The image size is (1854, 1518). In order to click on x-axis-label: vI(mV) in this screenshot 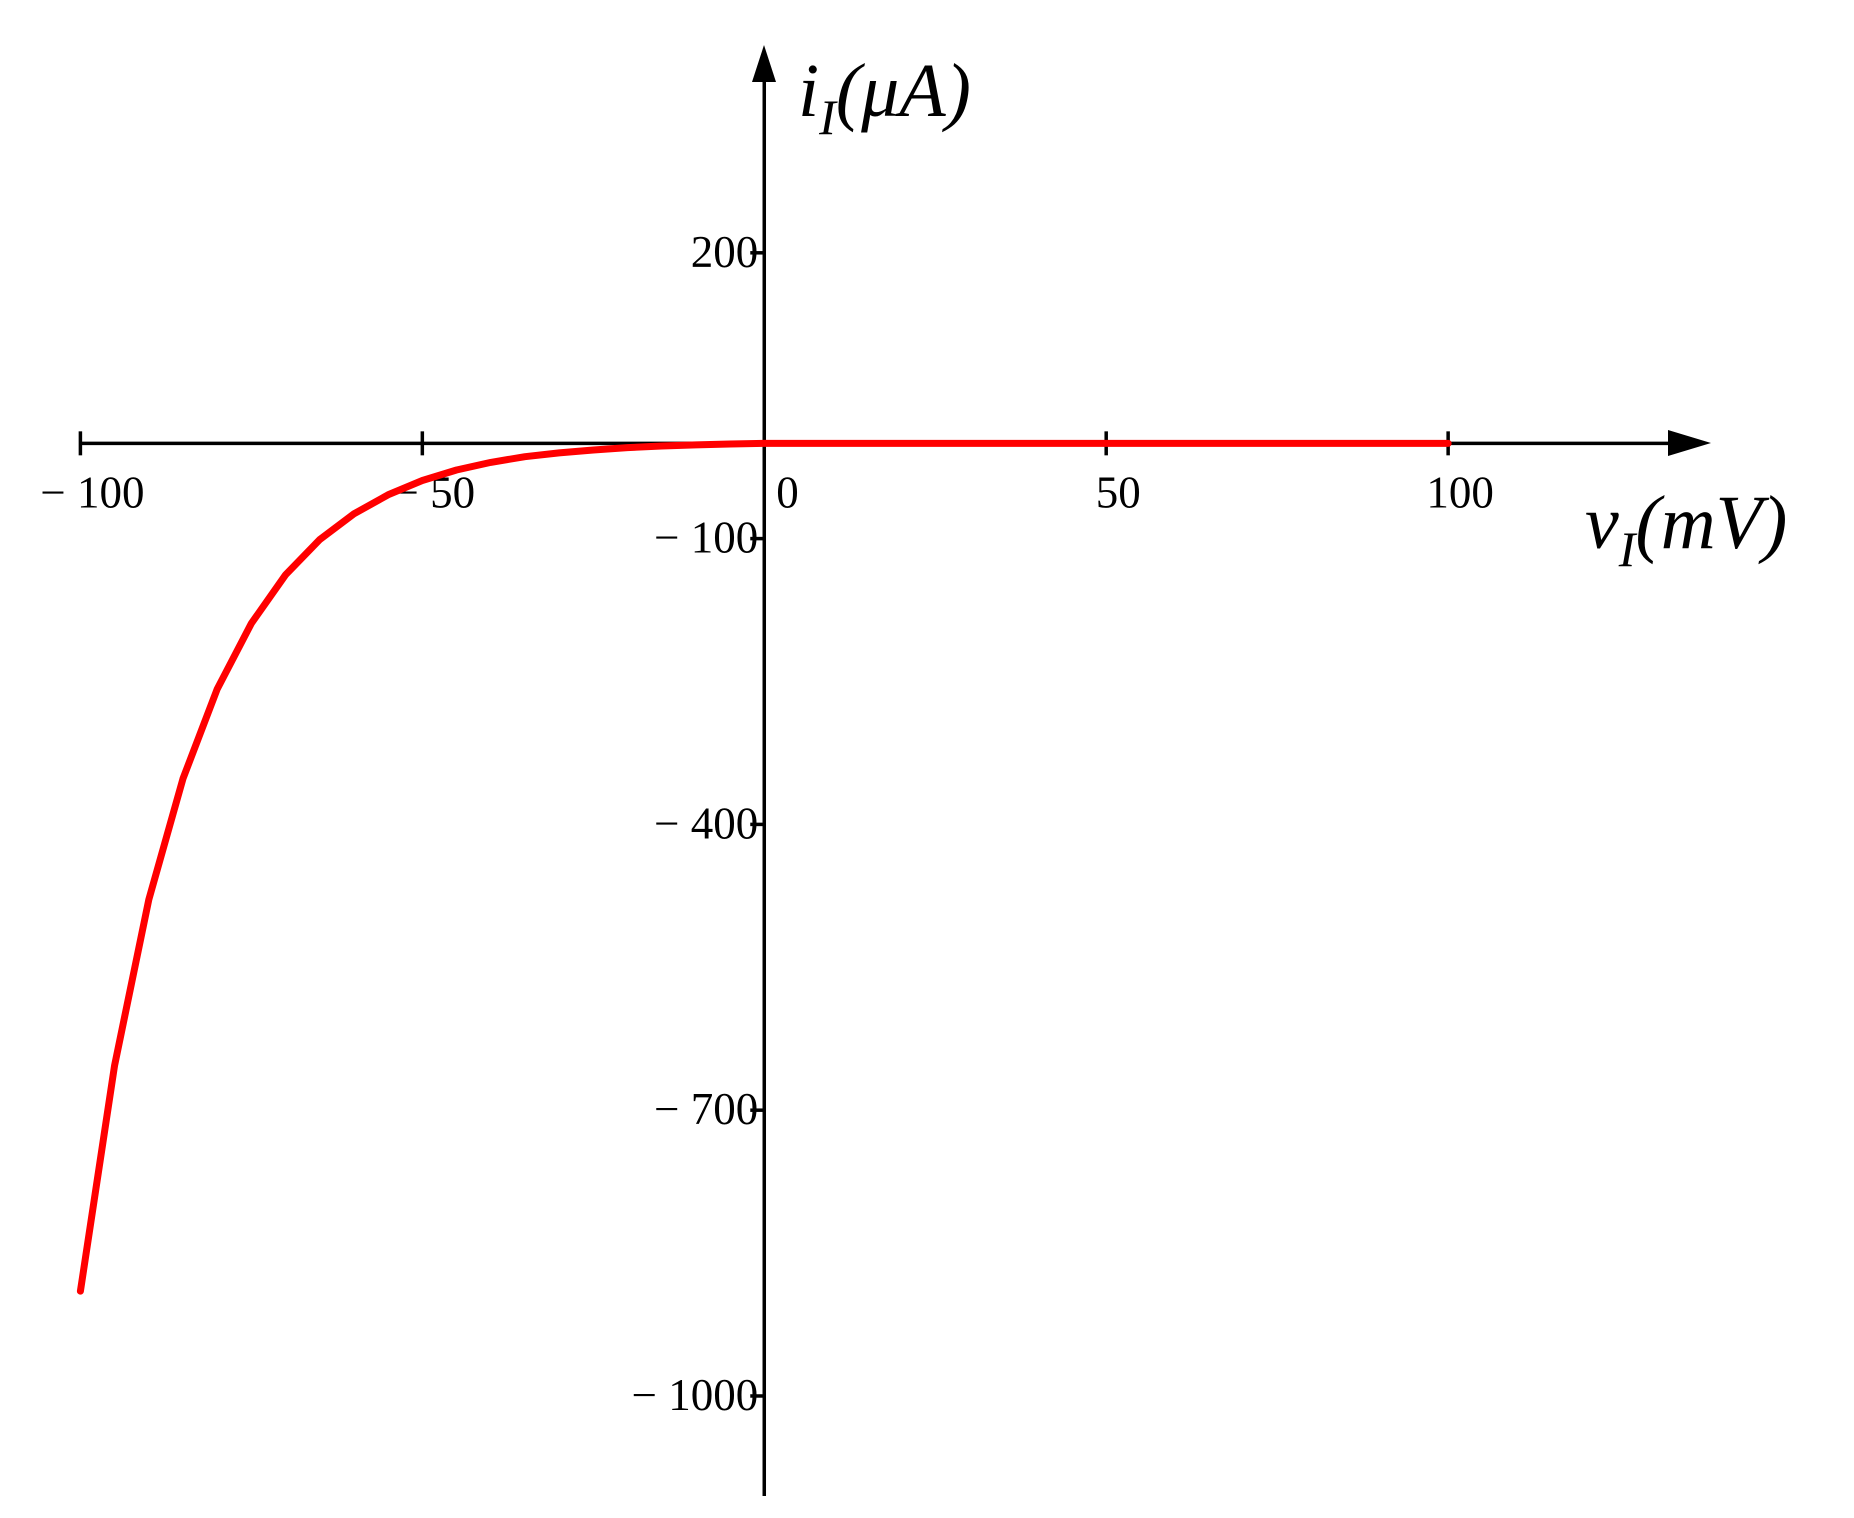, I will do `click(1686, 529)`.